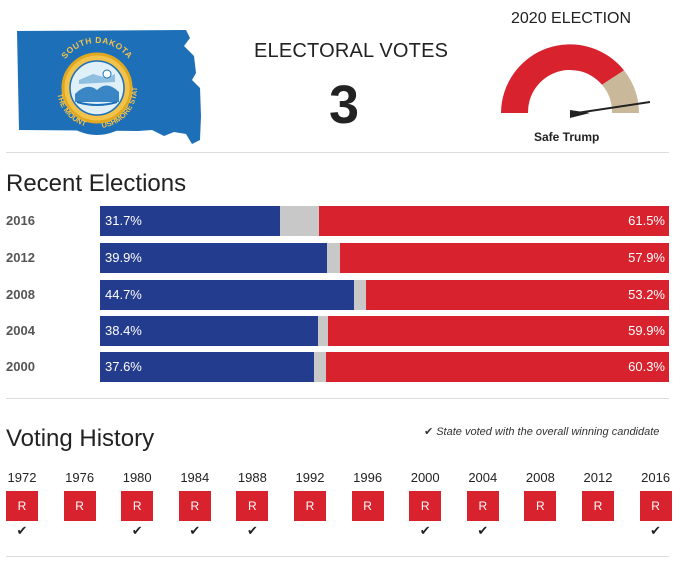 This screenshot has height=567, width=675. Describe the element at coordinates (96, 183) in the screenshot. I see `recent-elections-title: Recent Elections` at that location.